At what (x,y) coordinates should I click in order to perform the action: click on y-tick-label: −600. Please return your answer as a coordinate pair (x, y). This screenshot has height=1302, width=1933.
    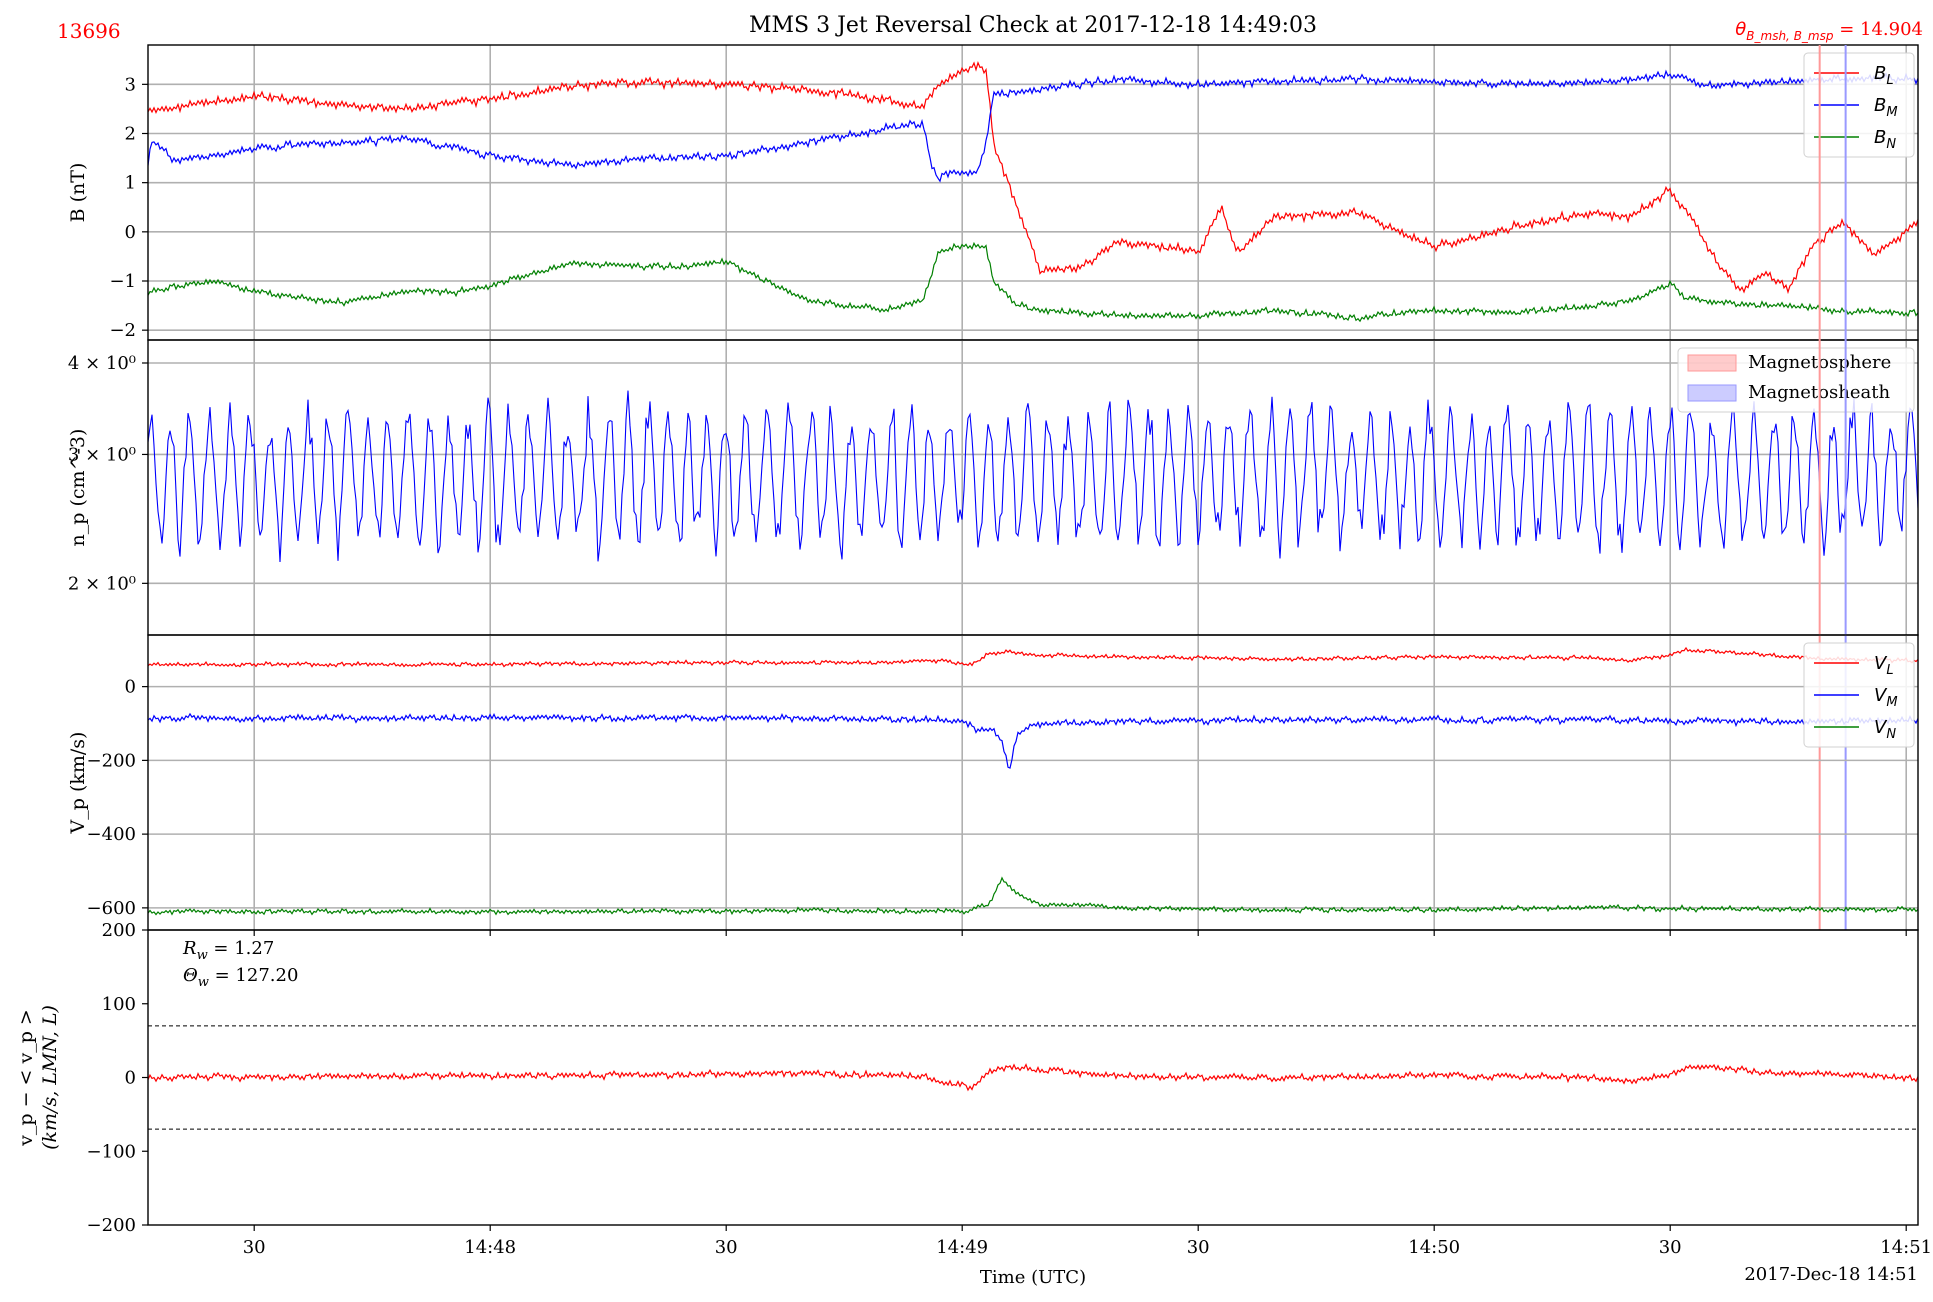
    Looking at the image, I should click on (111, 908).